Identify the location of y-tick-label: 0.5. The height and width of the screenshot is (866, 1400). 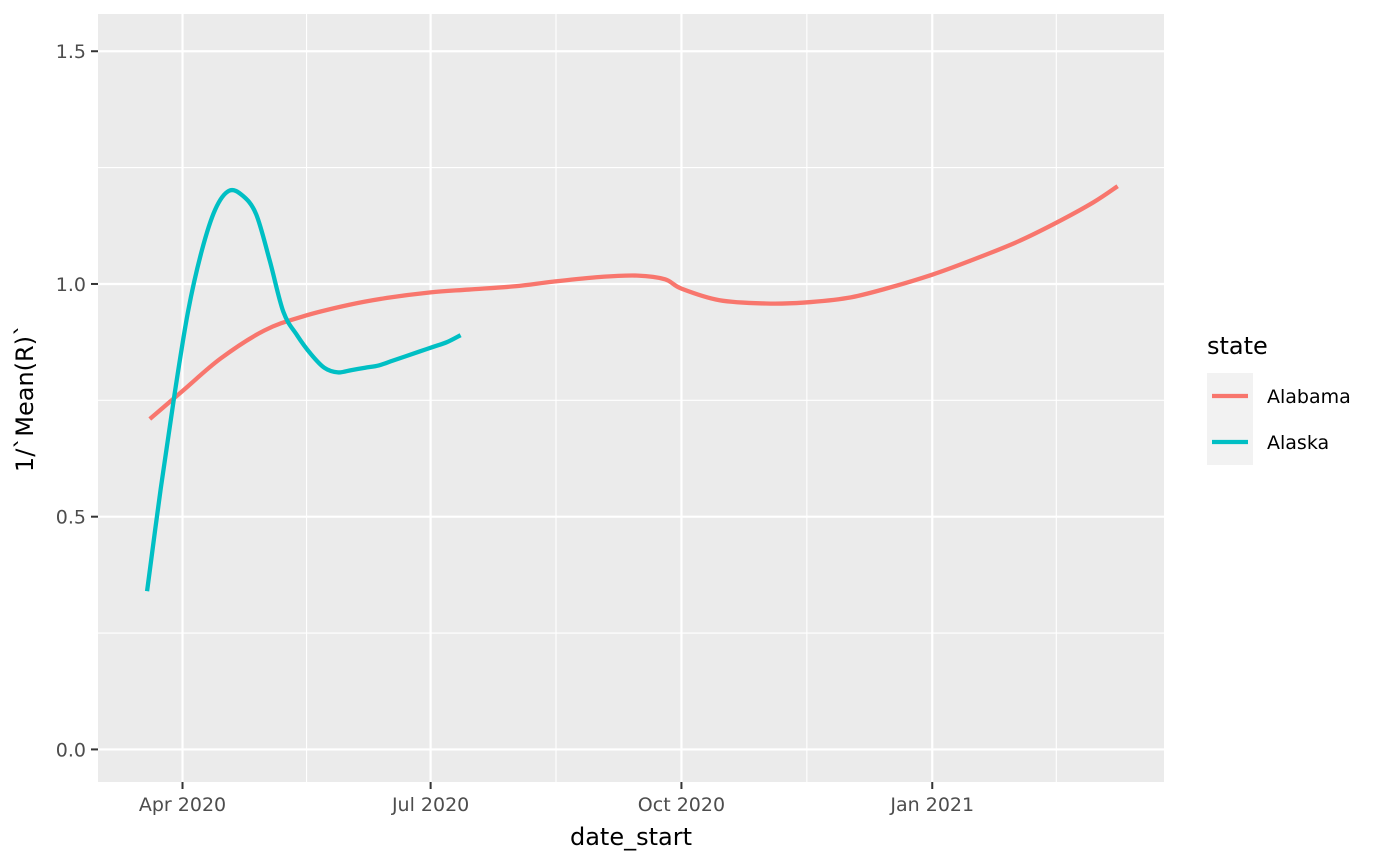
(71, 518).